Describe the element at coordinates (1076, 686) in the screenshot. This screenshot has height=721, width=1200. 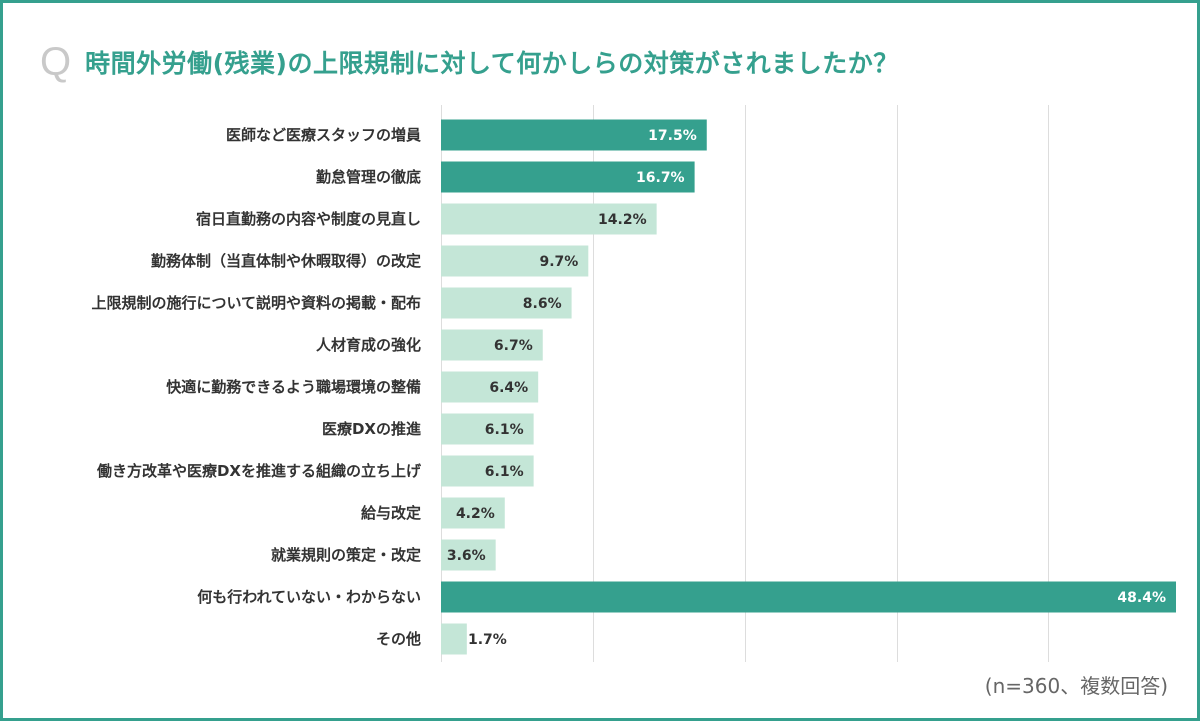
I see `sample-note: (n=360、複数回答)` at that location.